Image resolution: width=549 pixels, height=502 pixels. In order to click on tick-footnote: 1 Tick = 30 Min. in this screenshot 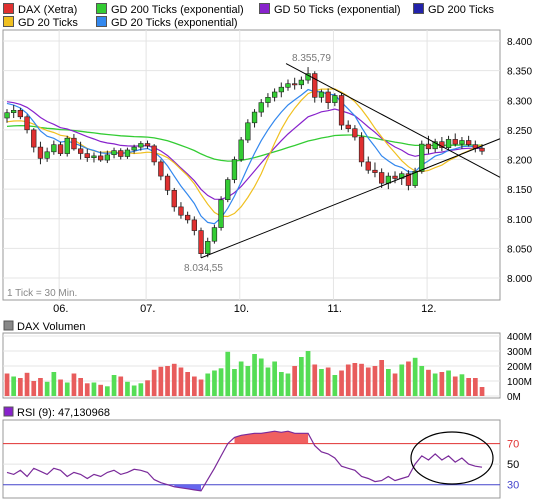, I will do `click(42, 293)`.